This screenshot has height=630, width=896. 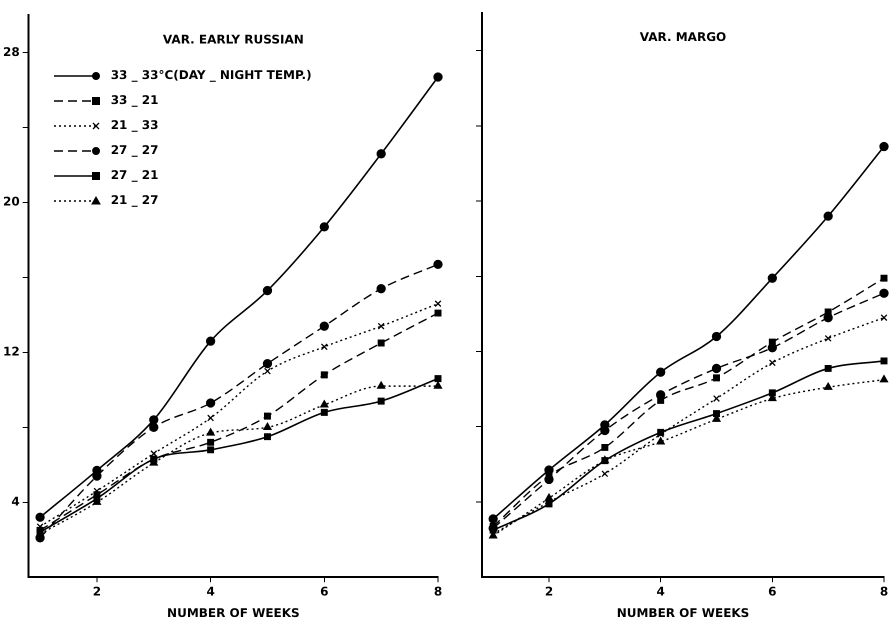 I want to click on text: VAR. EARLY RUSSIAN, so click(x=233, y=39).